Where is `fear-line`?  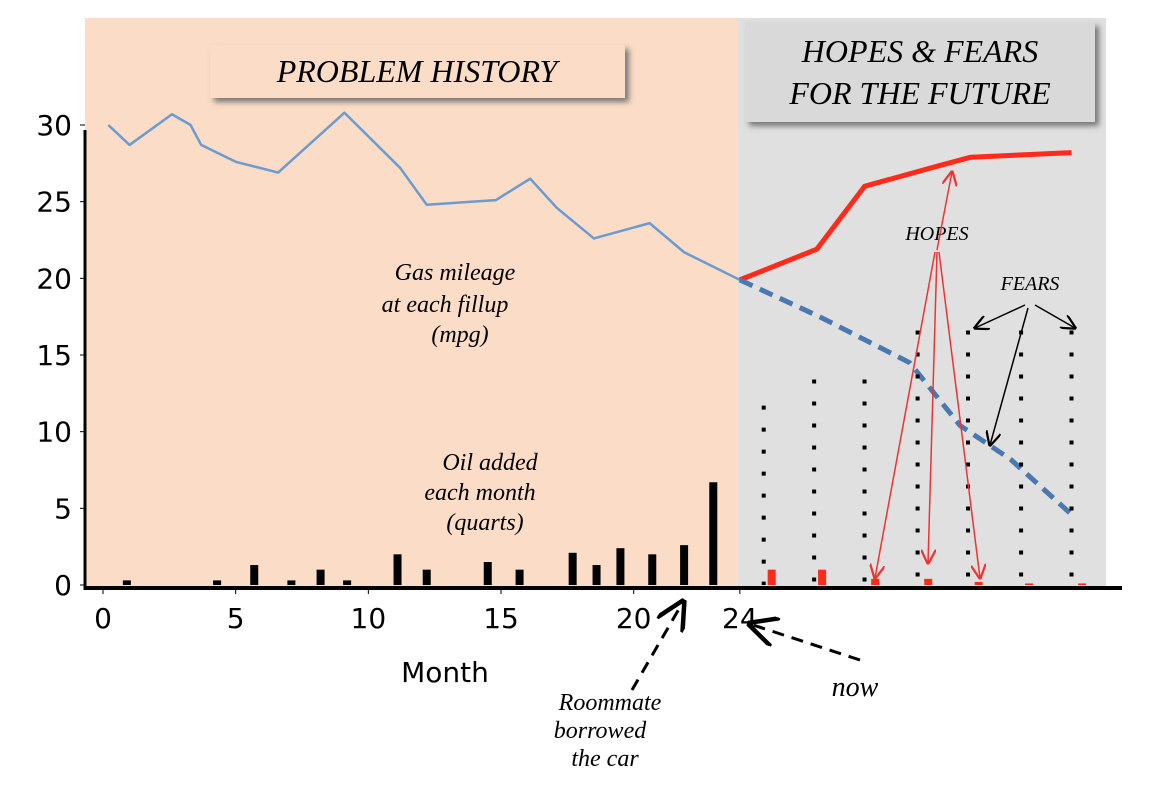
fear-line is located at coordinates (906, 397).